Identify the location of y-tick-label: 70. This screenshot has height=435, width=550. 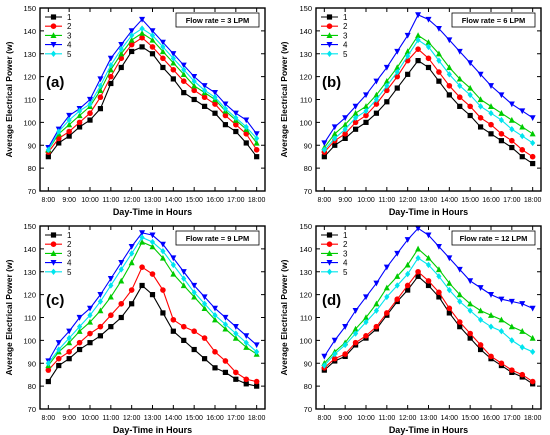
(32, 191).